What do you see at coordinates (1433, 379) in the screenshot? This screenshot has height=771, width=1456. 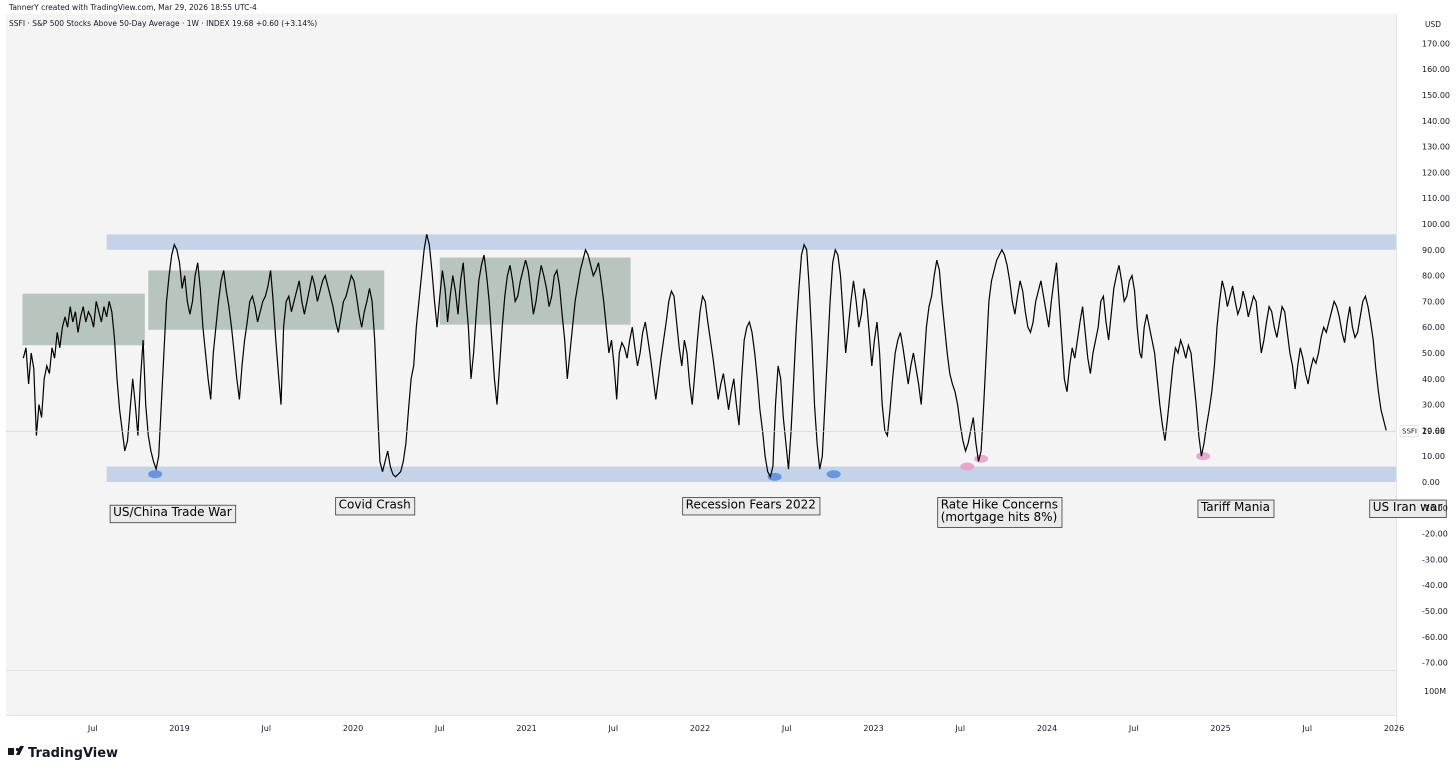 I see `price-tick-13: 40.00` at bounding box center [1433, 379].